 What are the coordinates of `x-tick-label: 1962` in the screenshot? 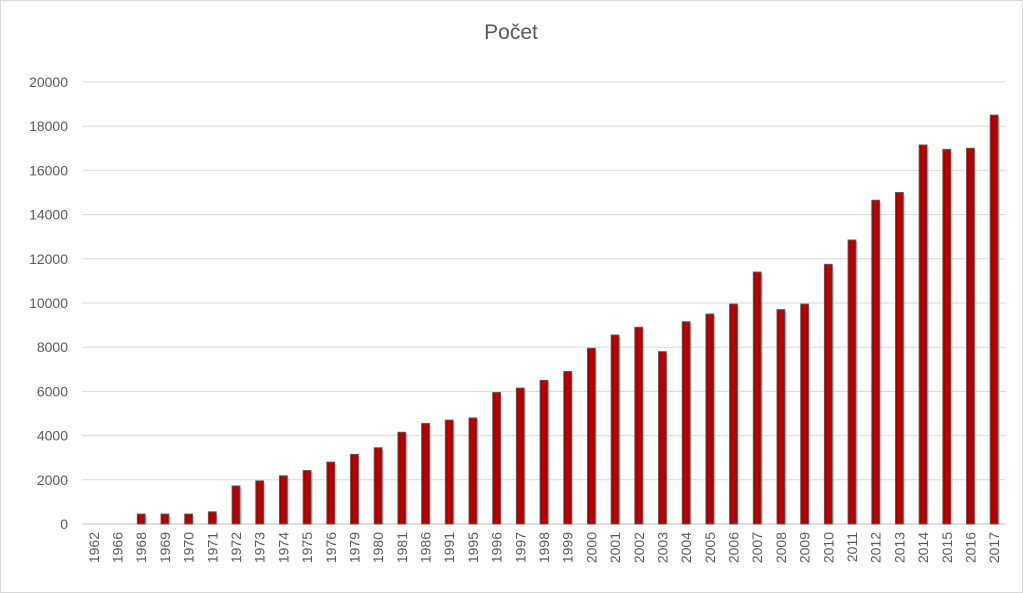 It's located at (94, 547).